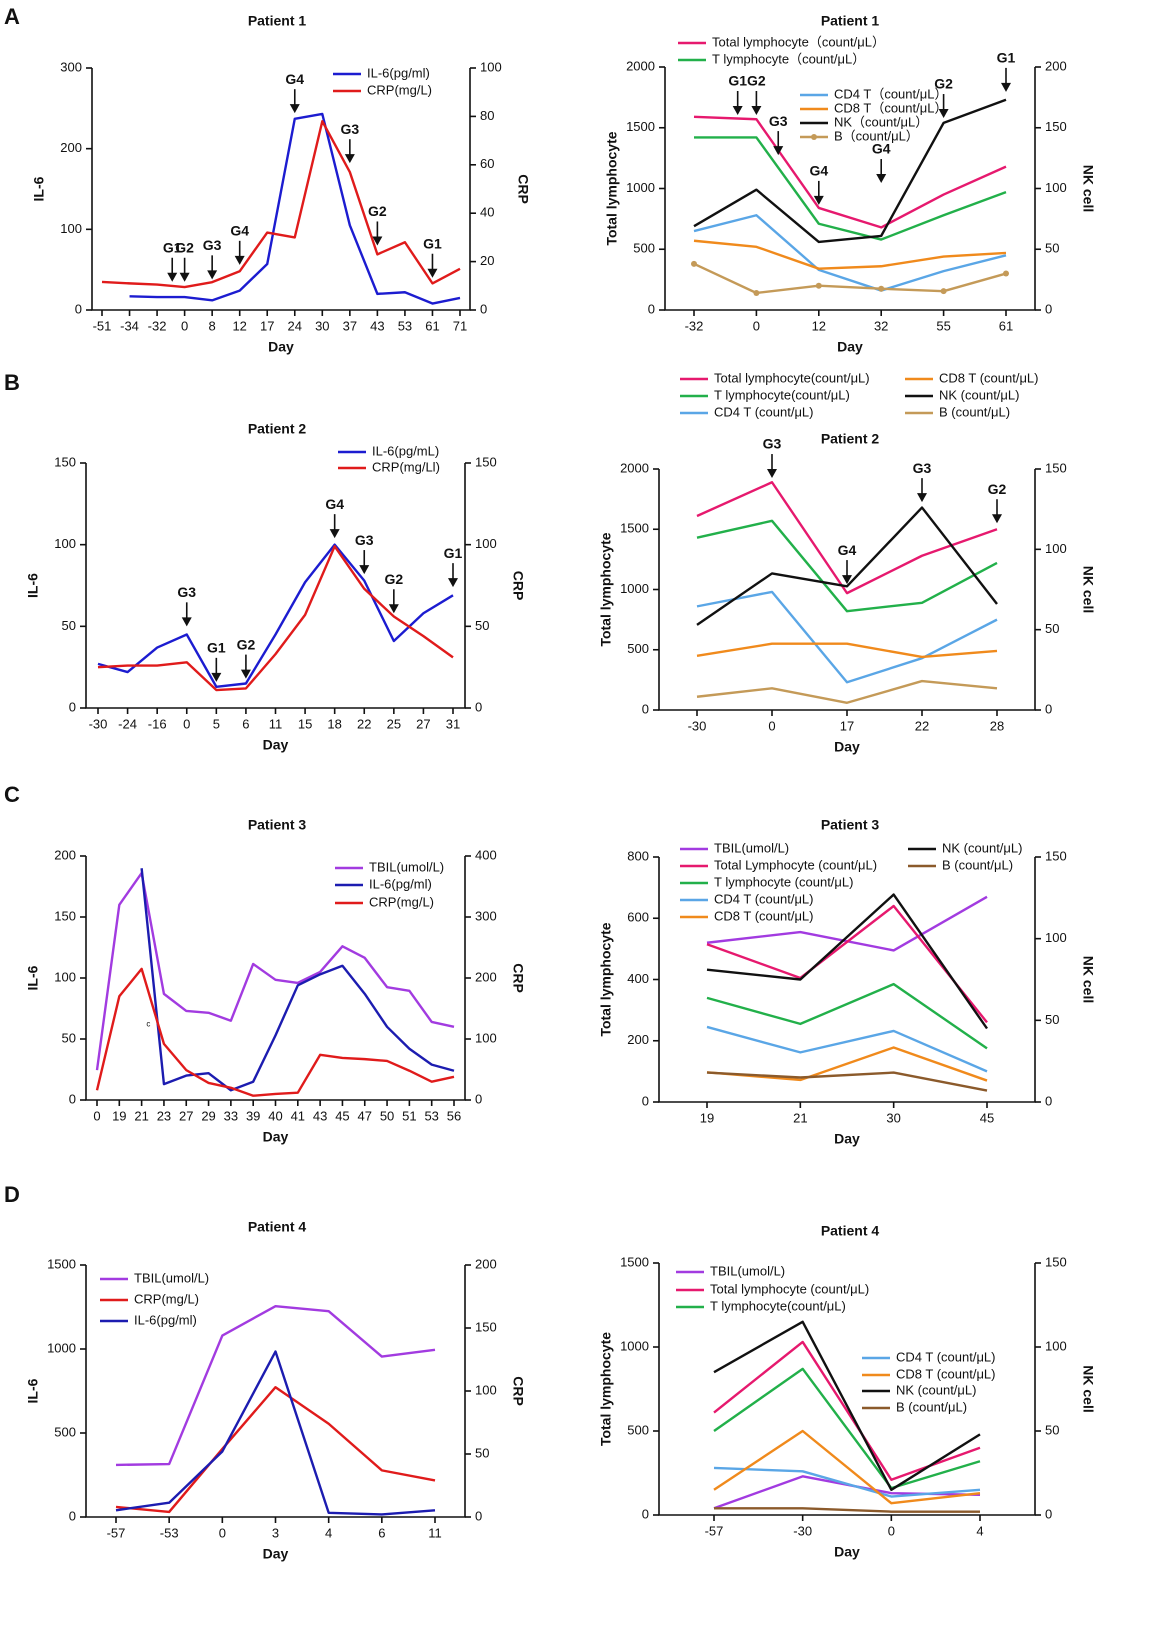  I want to click on legend-label: CD8 T（count/μL）, so click(890, 107).